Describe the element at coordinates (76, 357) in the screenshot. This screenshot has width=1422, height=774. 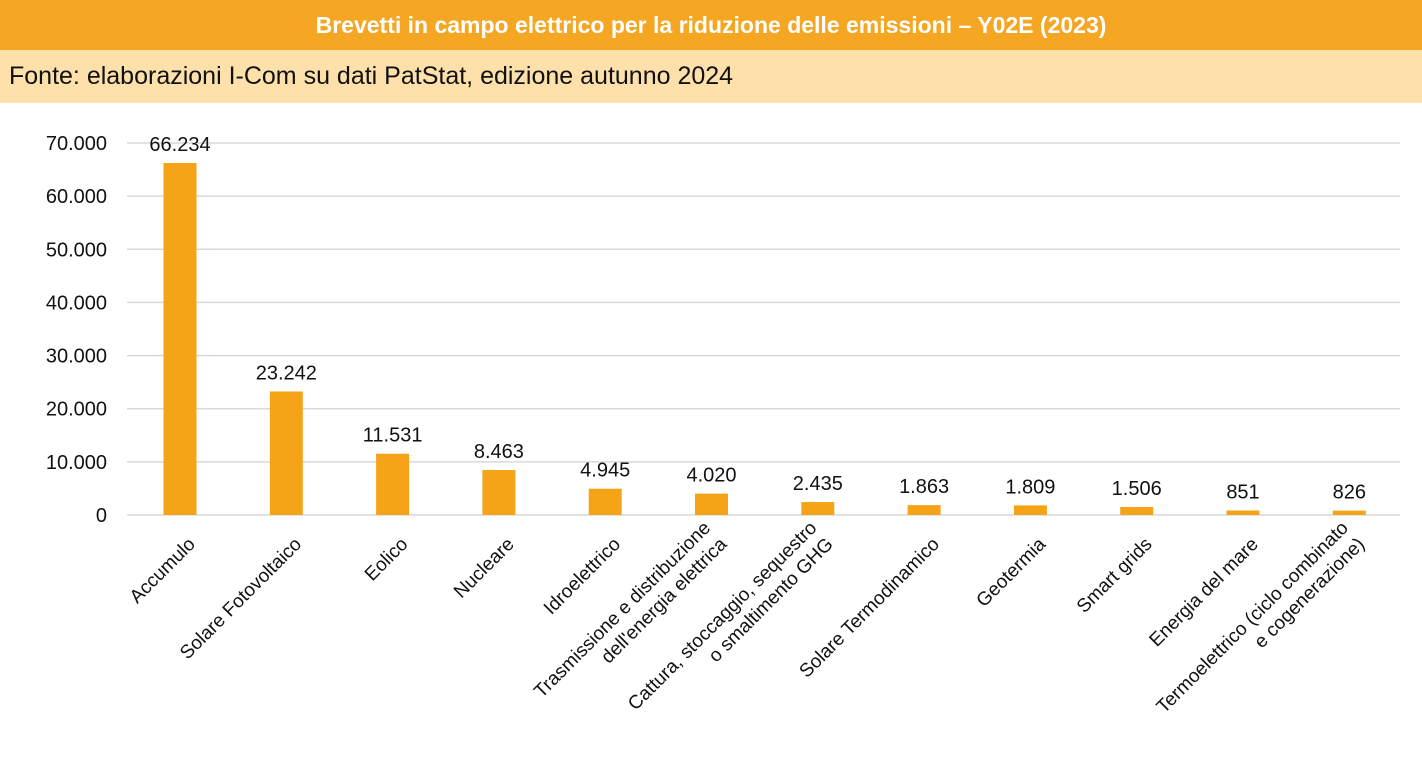
I see `y-tick-label: 30.000` at that location.